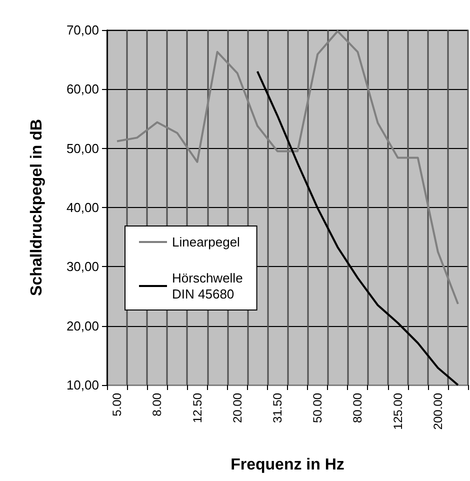 The width and height of the screenshot is (470, 481). I want to click on y-tick-label: 60,00, so click(82, 89).